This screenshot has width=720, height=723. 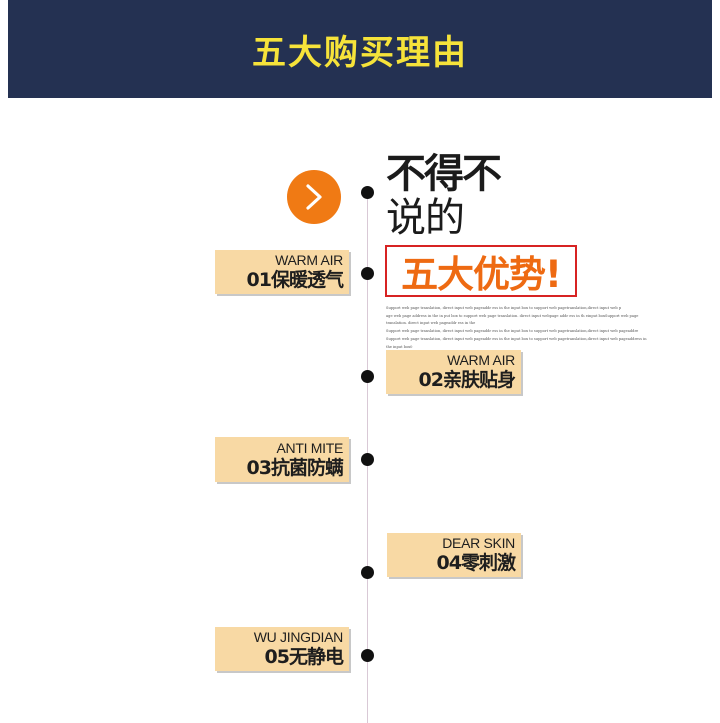 I want to click on reason-chinese-label: 02亲肤贴身, so click(x=467, y=380).